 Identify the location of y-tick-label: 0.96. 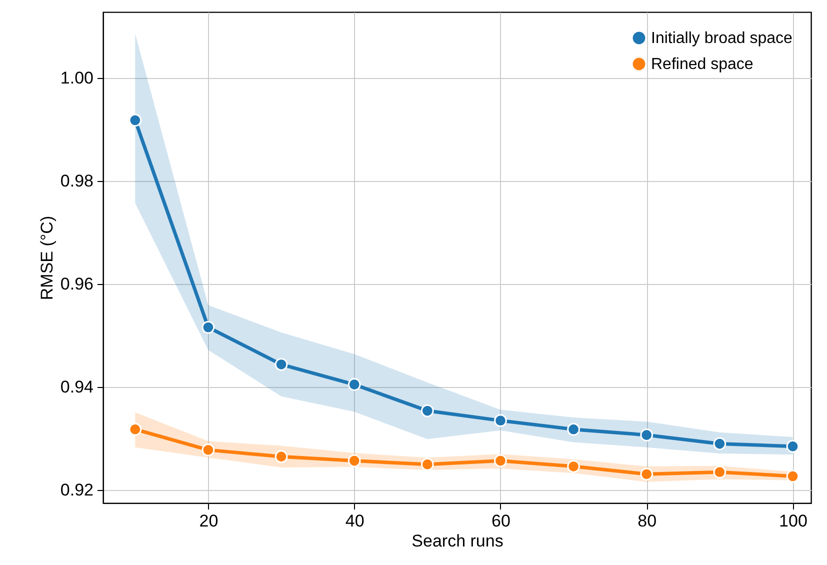
(77, 284).